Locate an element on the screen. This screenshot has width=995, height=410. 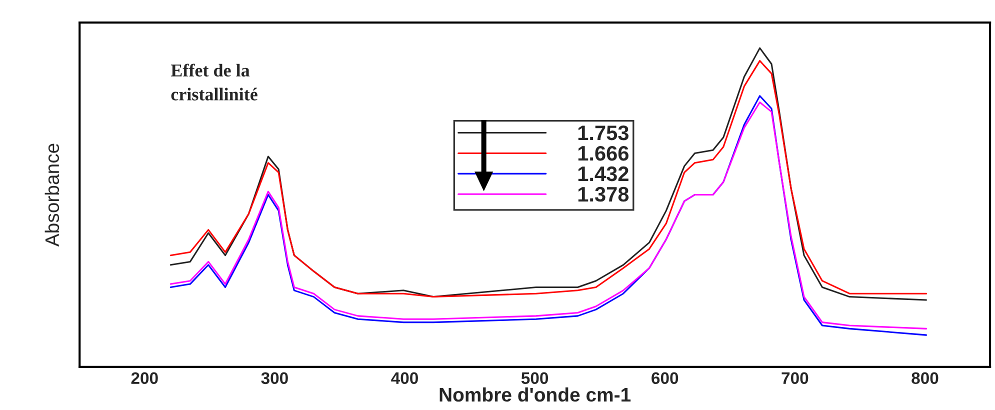
x-tick-label: 600 is located at coordinates (665, 378).